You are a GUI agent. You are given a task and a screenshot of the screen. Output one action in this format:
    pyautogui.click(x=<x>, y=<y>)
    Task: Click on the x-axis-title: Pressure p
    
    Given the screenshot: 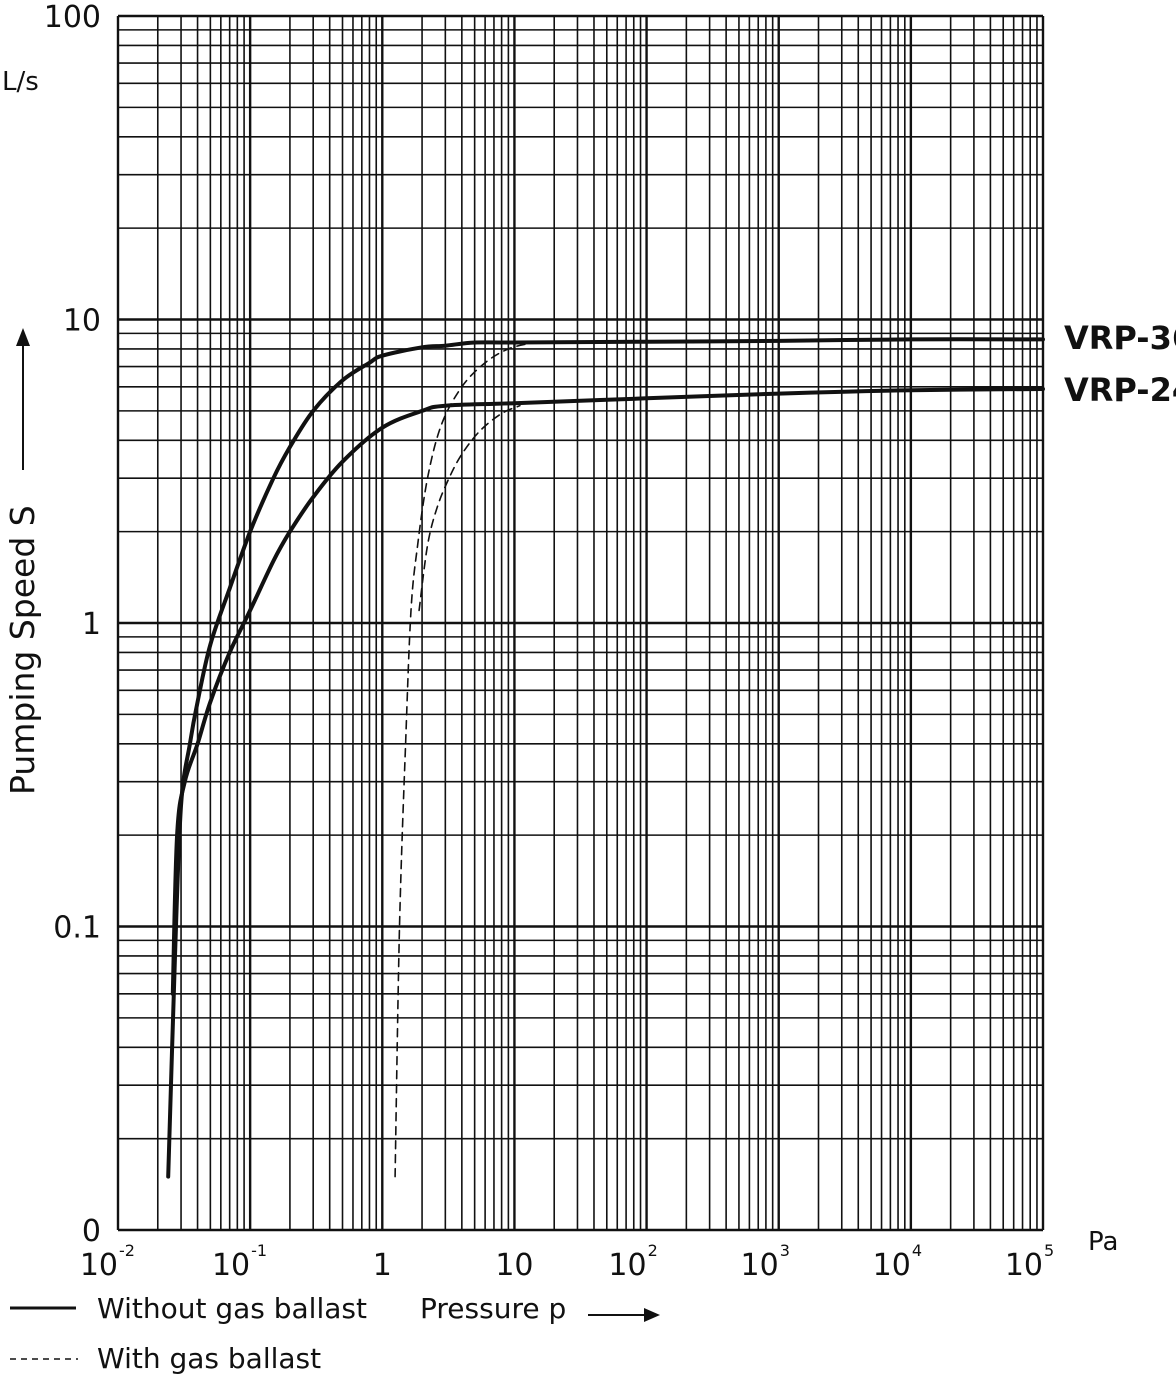 What is the action you would take?
    pyautogui.click(x=540, y=1308)
    